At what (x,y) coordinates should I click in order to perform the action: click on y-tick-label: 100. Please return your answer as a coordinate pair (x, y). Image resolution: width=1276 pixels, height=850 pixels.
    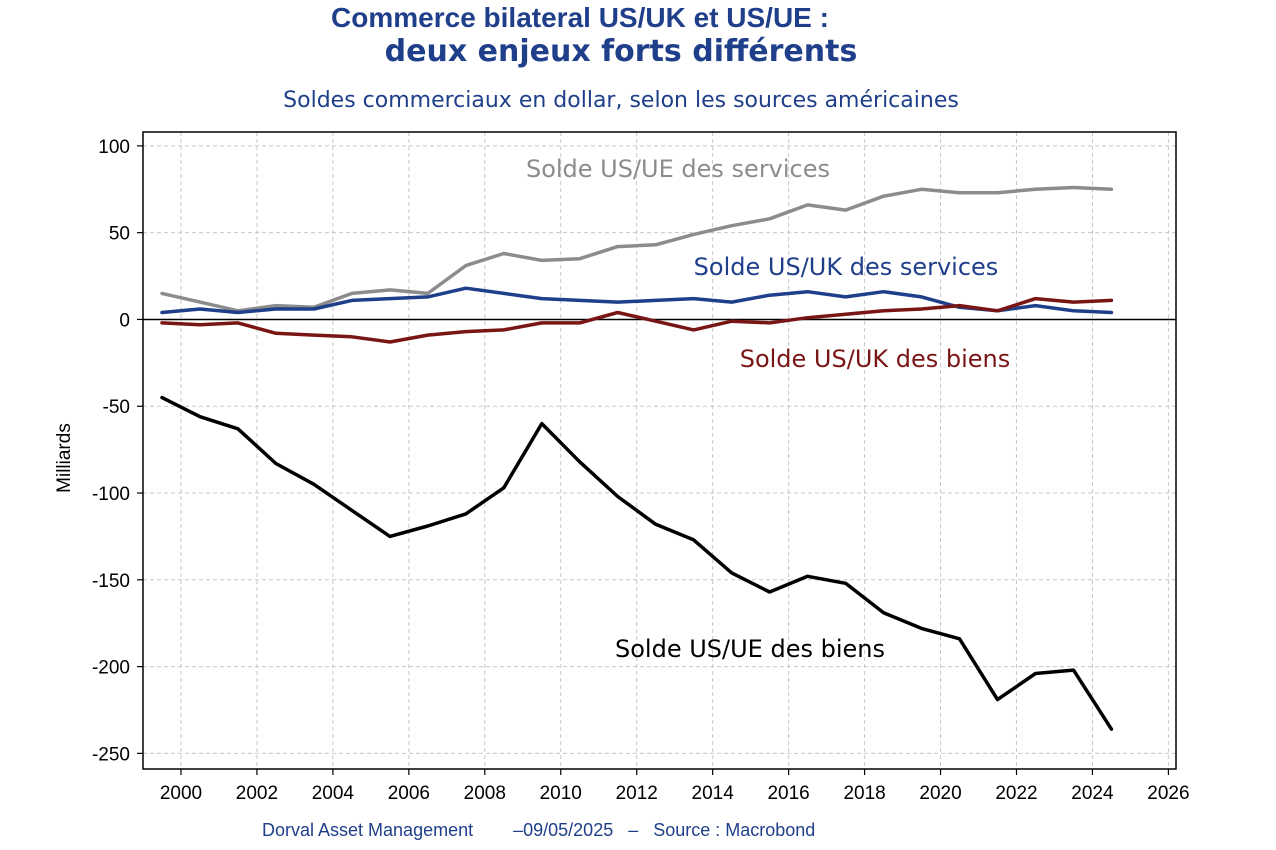
    Looking at the image, I should click on (114, 147).